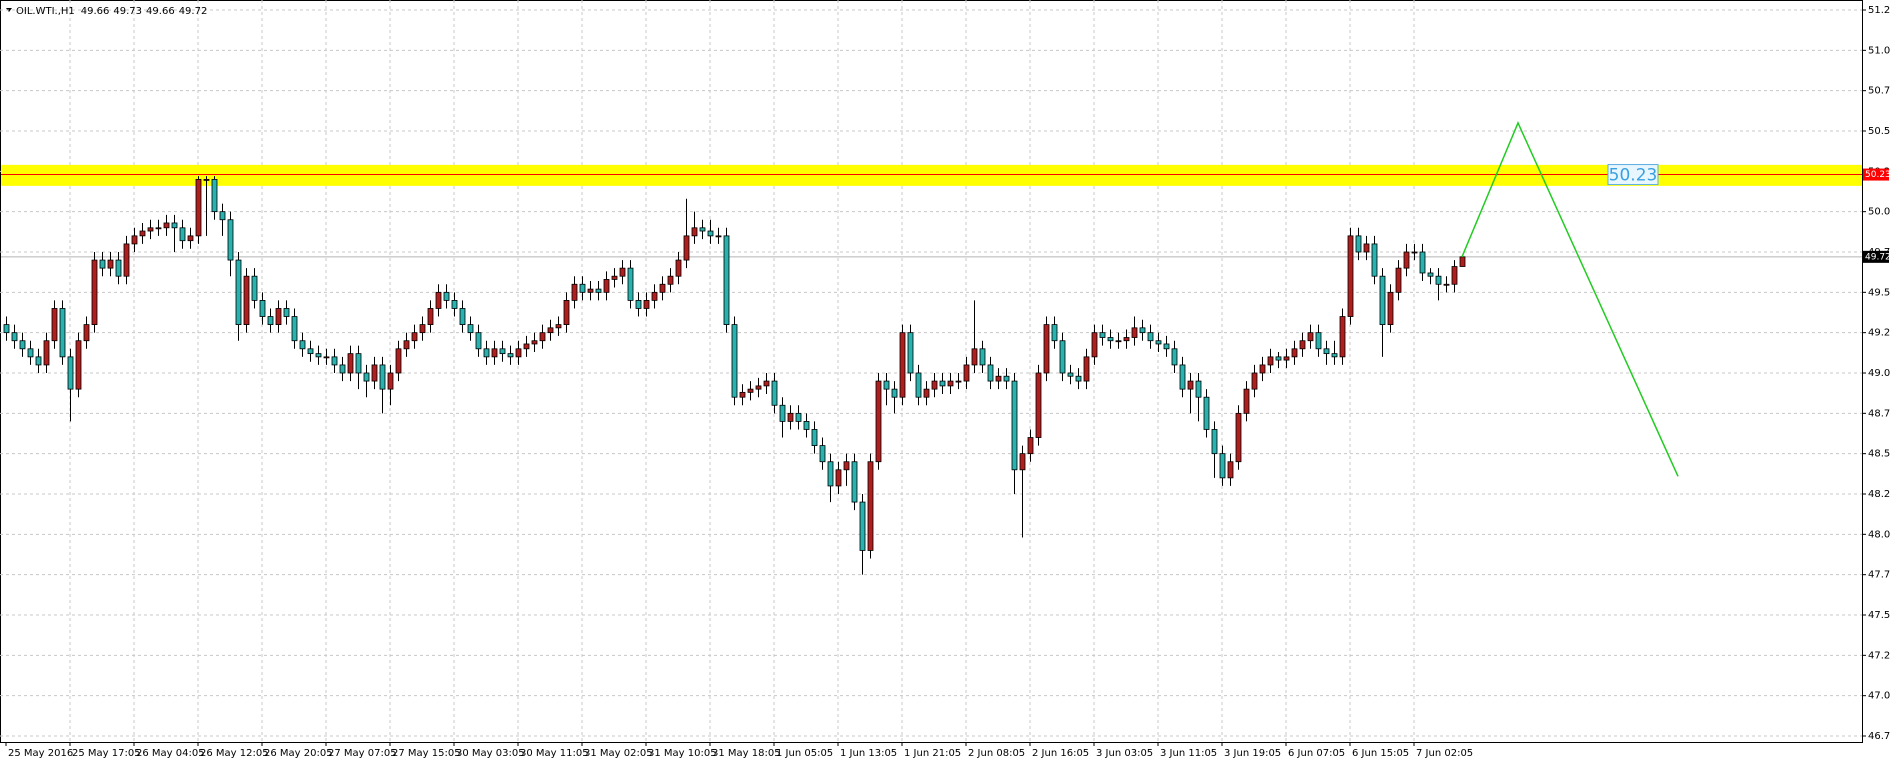 The image size is (1890, 760). I want to click on y-tick-label: 48.25, so click(1879, 494).